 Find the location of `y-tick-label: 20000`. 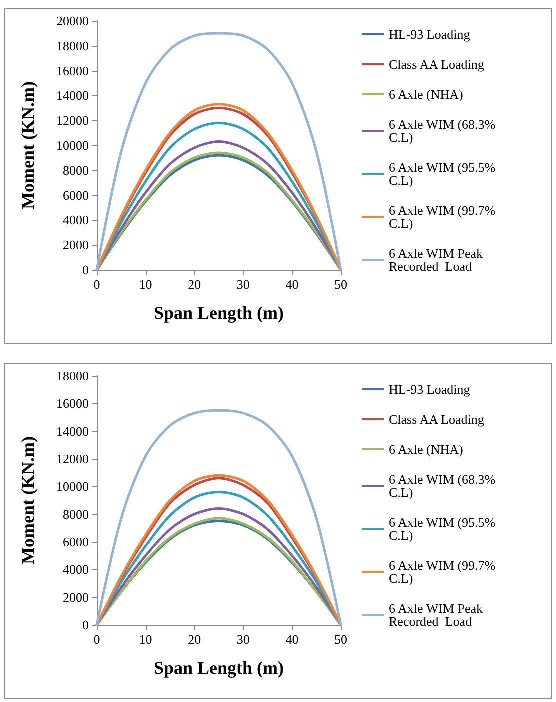

y-tick-label: 20000 is located at coordinates (72, 21).